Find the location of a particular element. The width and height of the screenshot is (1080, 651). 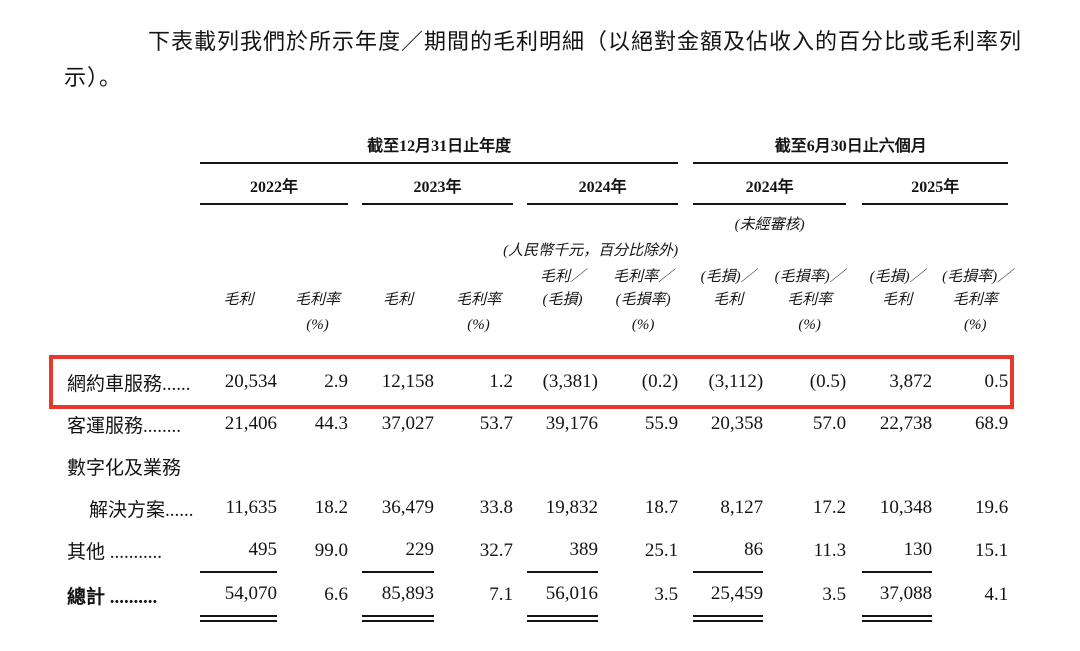

cell-value: 33.8 is located at coordinates (496, 507).